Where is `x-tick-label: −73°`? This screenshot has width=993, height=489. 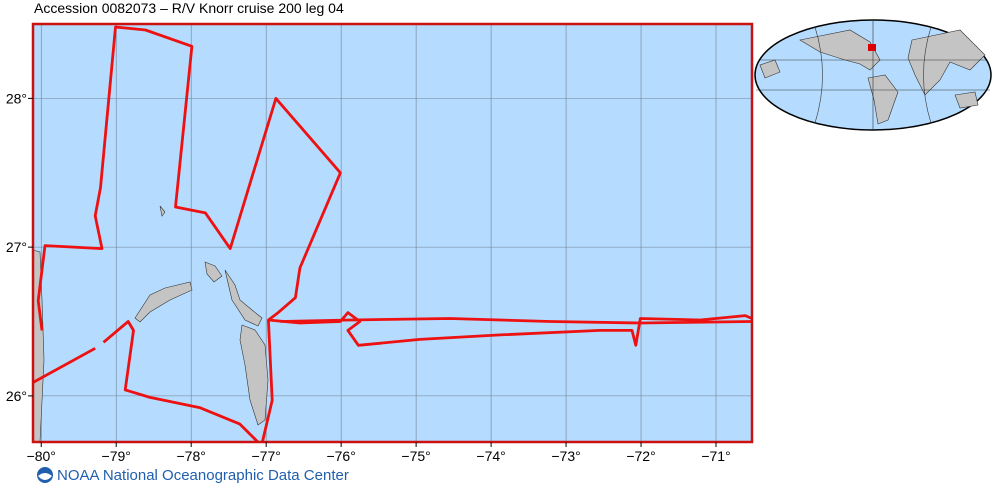
x-tick-label: −73° is located at coordinates (565, 456).